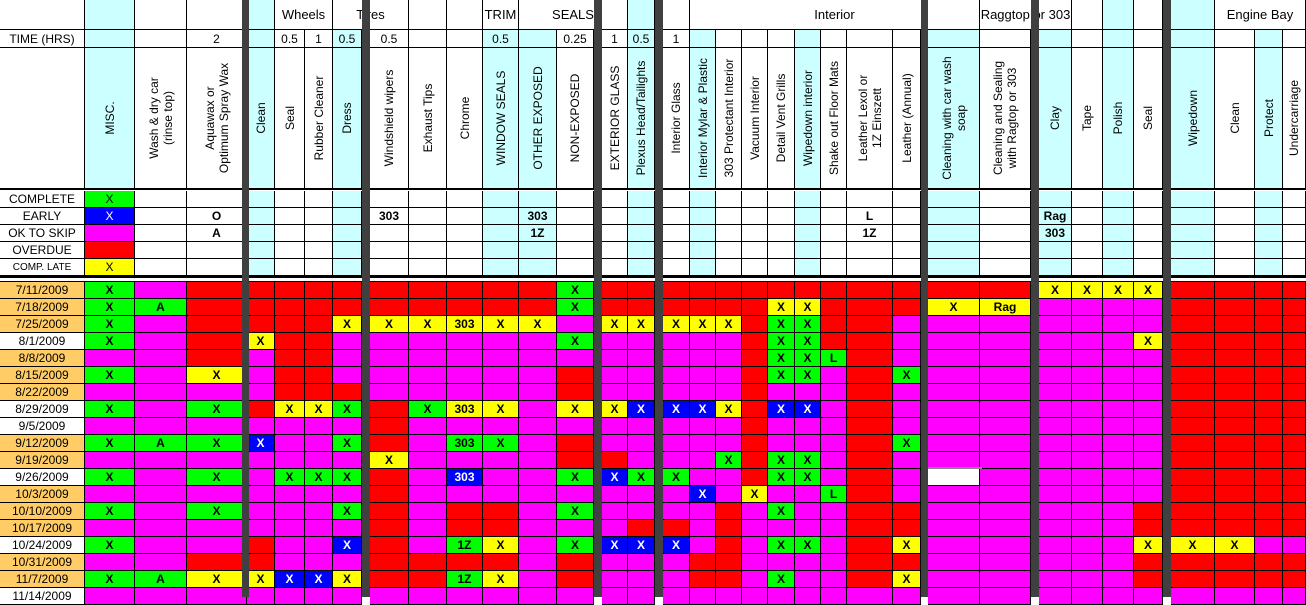 This screenshot has width=1306, height=605. I want to click on date-cell: 7/25/2009, so click(42, 324).